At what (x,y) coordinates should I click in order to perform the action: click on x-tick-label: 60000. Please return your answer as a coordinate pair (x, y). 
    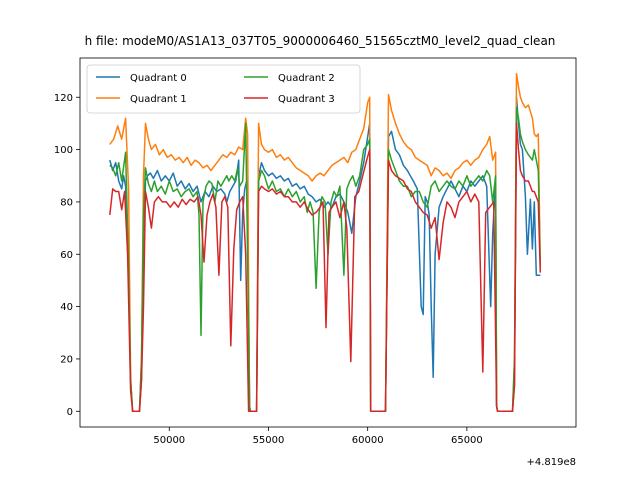
    Looking at the image, I should click on (368, 440).